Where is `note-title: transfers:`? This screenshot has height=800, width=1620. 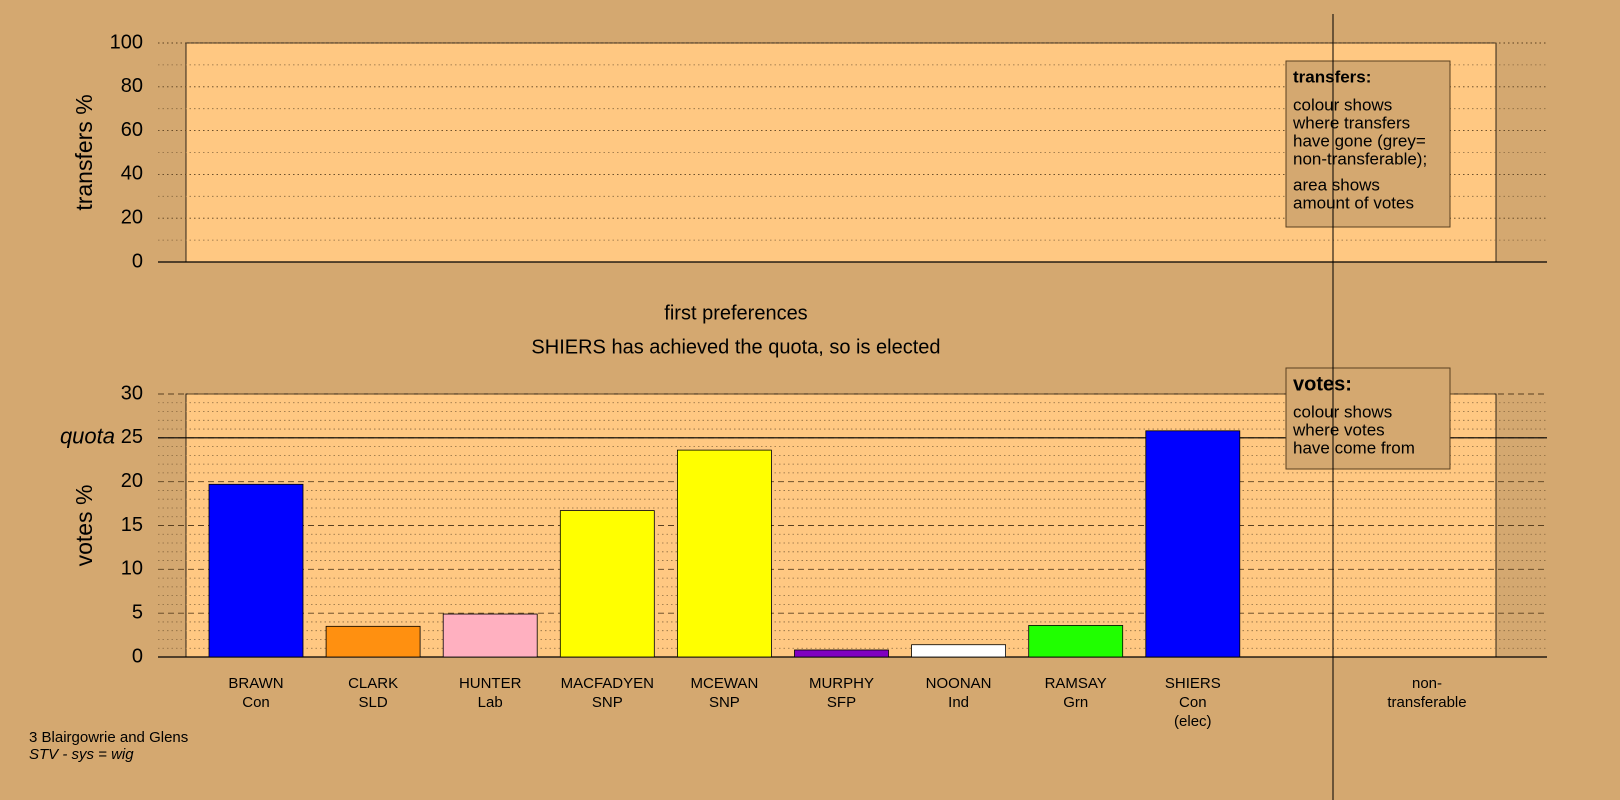 note-title: transfers: is located at coordinates (1332, 76).